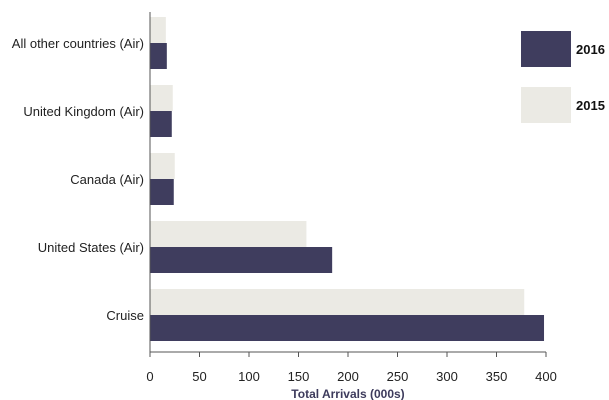 This screenshot has height=400, width=609. Describe the element at coordinates (447, 376) in the screenshot. I see `x-tick-label: 300` at that location.